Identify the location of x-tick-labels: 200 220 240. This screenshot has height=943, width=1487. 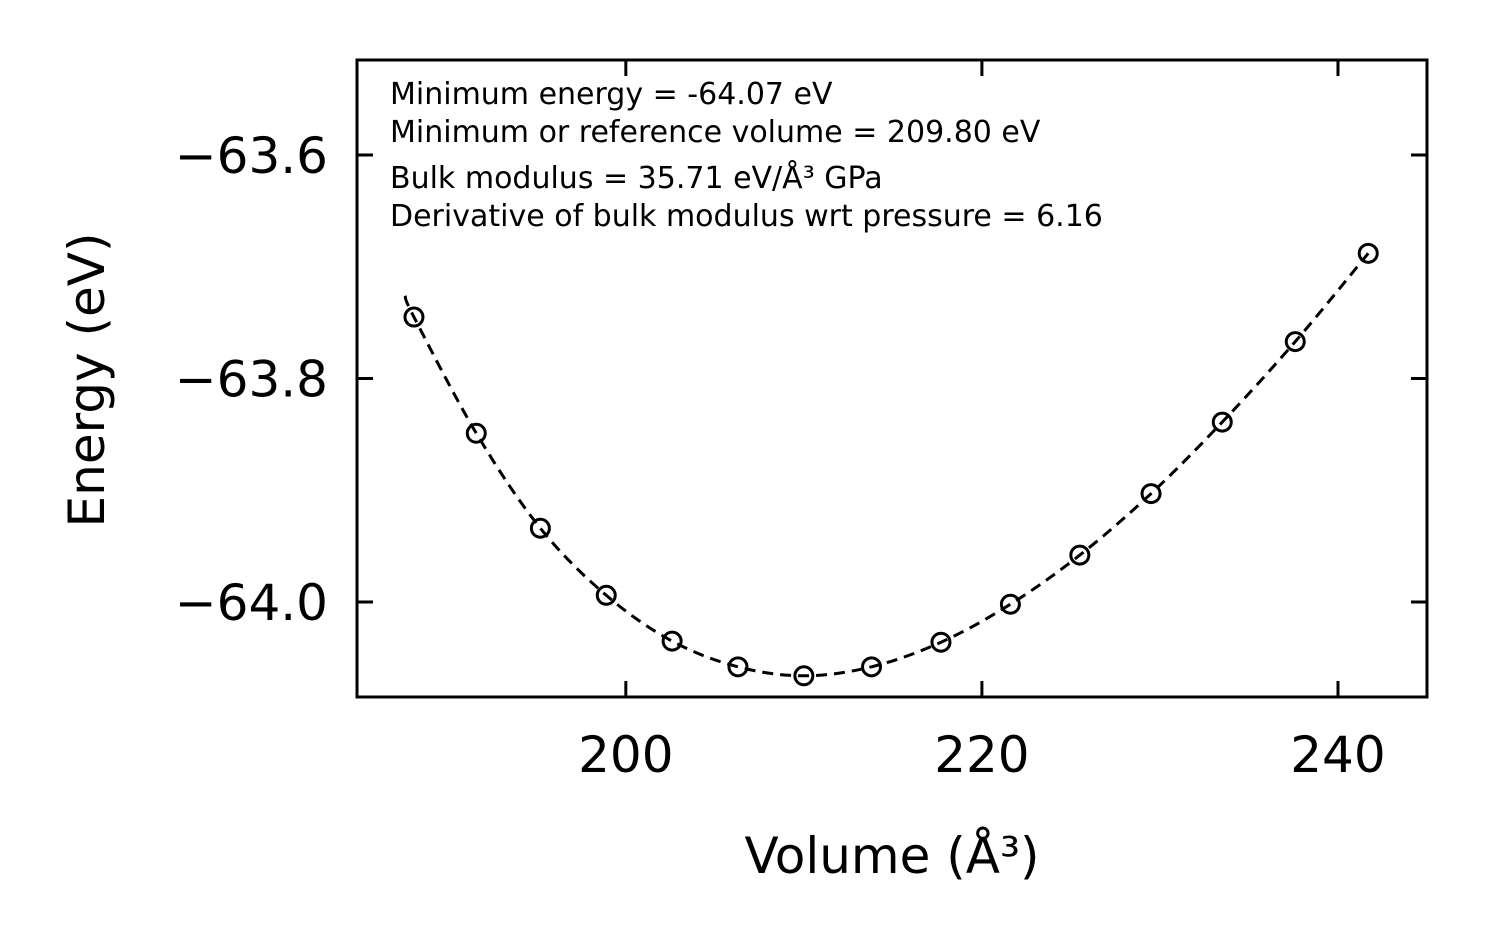
(982, 755).